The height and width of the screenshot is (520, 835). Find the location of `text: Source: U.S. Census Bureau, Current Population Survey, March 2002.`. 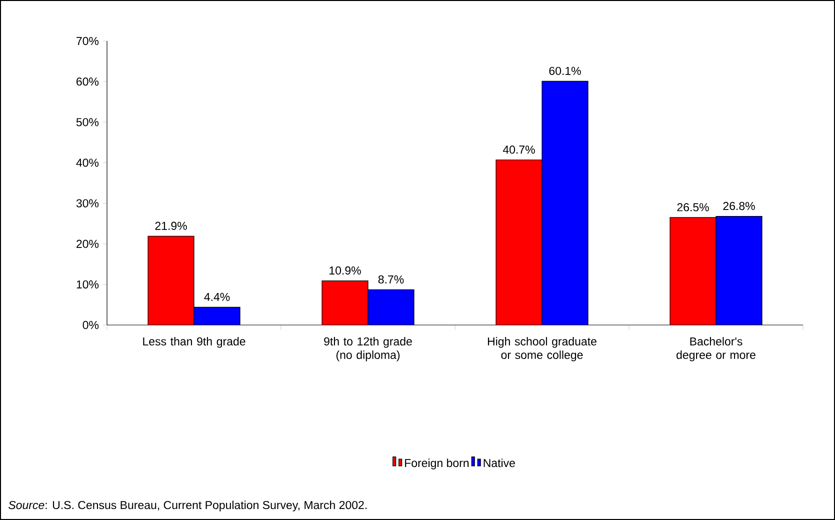

text: Source: U.S. Census Bureau, Current Population Survey, March 2002. is located at coordinates (187, 506).